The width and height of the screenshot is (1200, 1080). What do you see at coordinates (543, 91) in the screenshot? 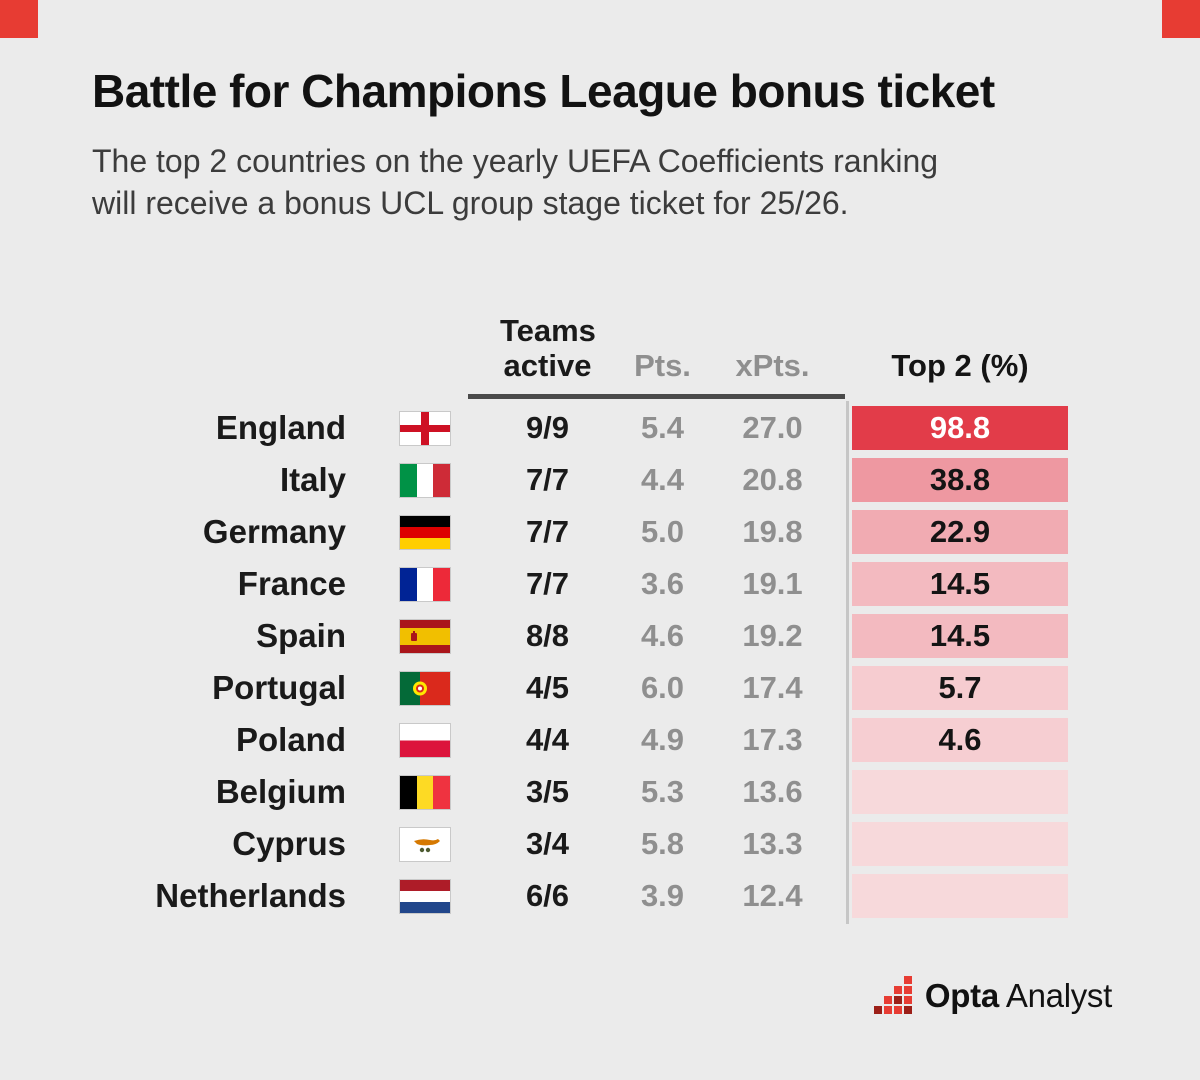
I see `page-title: Battle for Champions League bonus ticket` at bounding box center [543, 91].